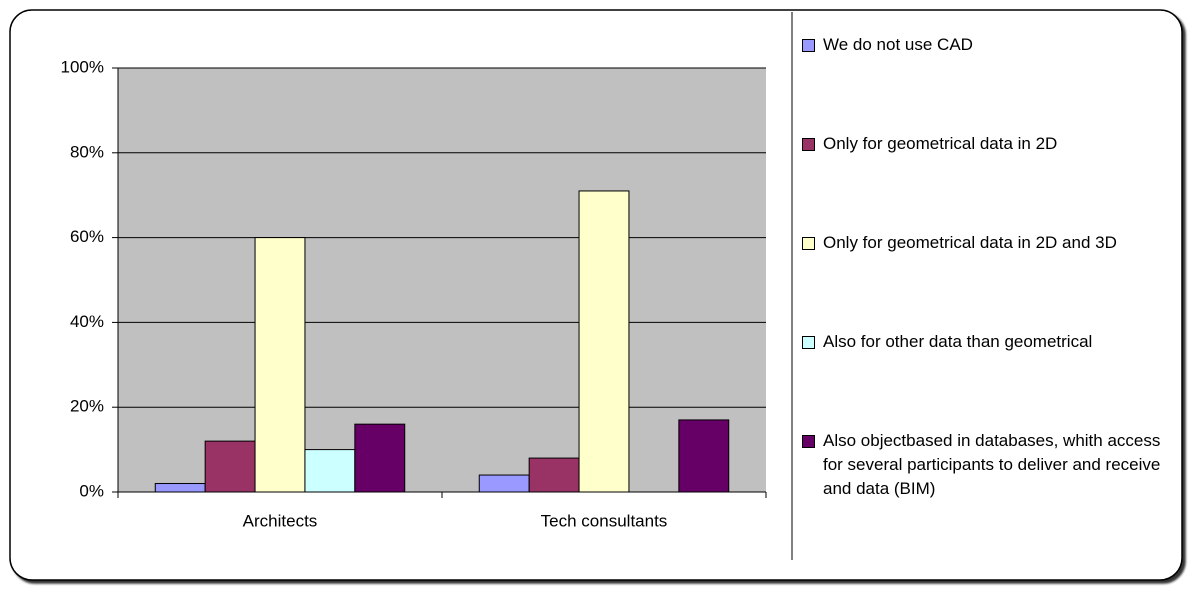 The image size is (1196, 594). What do you see at coordinates (87, 236) in the screenshot?
I see `y-tick-label: 60%` at bounding box center [87, 236].